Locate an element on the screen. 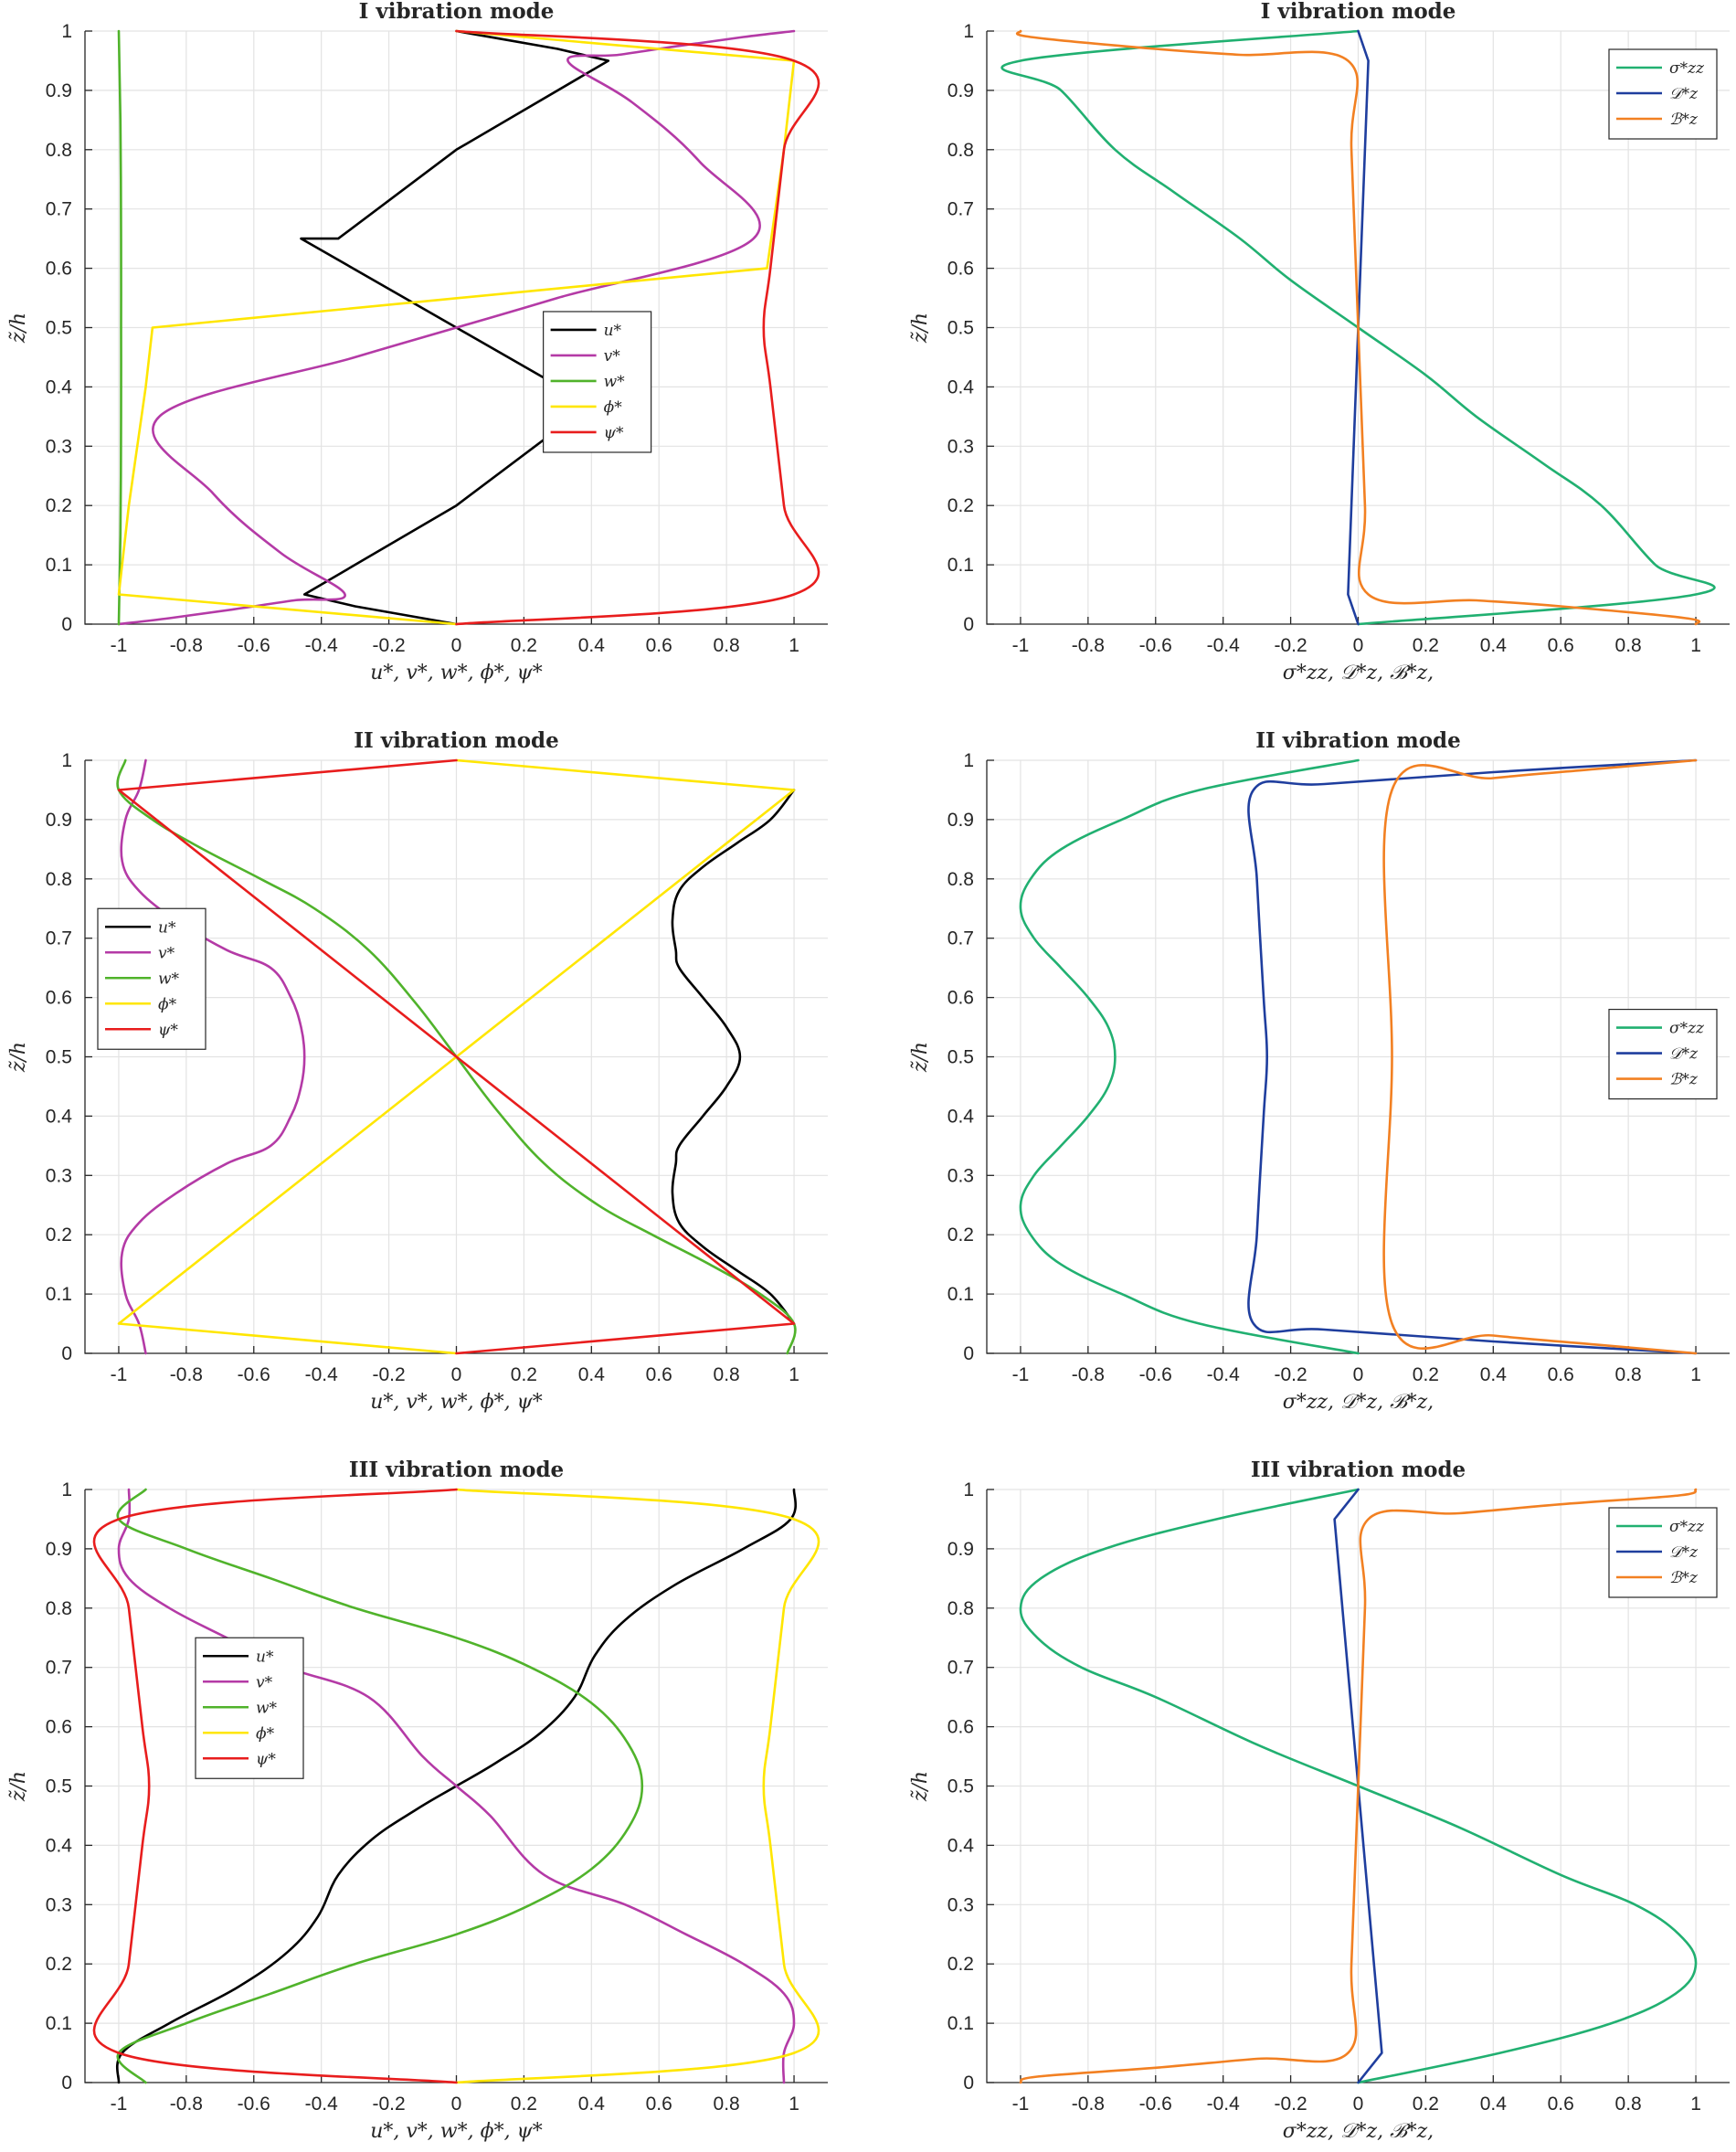  chart-title: III vibration mode is located at coordinates (1358, 1470).